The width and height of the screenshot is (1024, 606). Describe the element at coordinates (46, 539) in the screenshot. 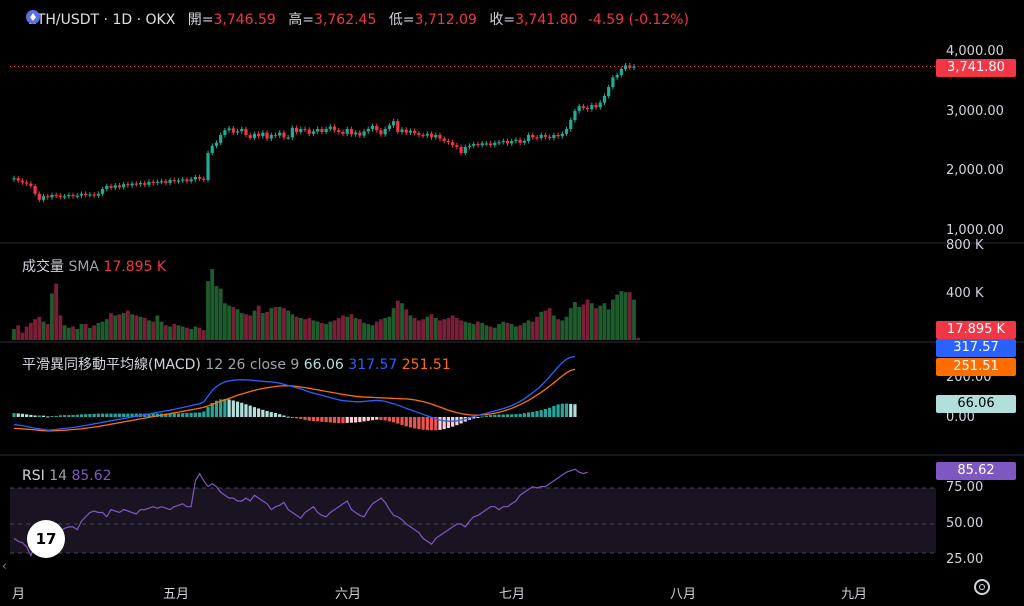

I see `tradingview-logo-icon: 17` at that location.